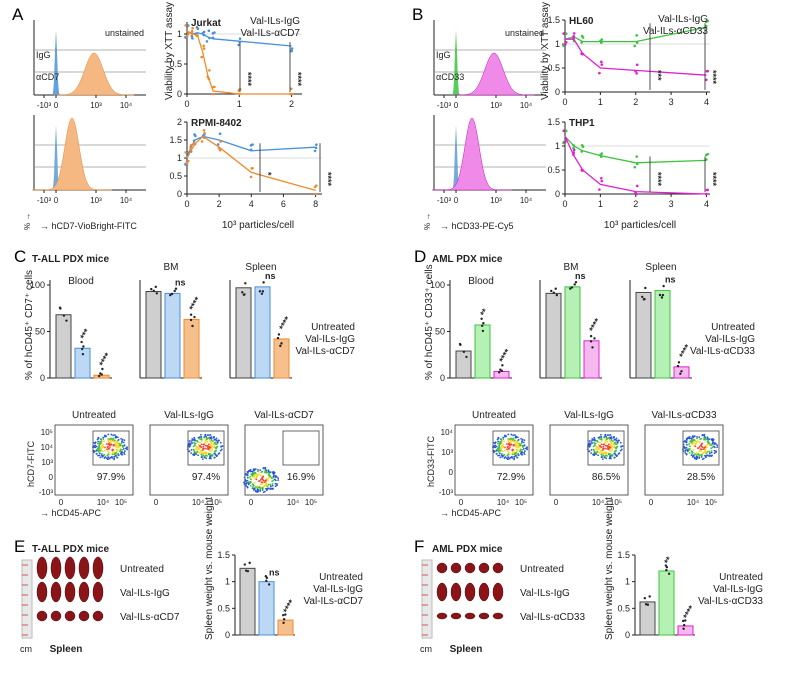  Describe the element at coordinates (66, 649) in the screenshot. I see `spleen-label: Spleen` at that location.